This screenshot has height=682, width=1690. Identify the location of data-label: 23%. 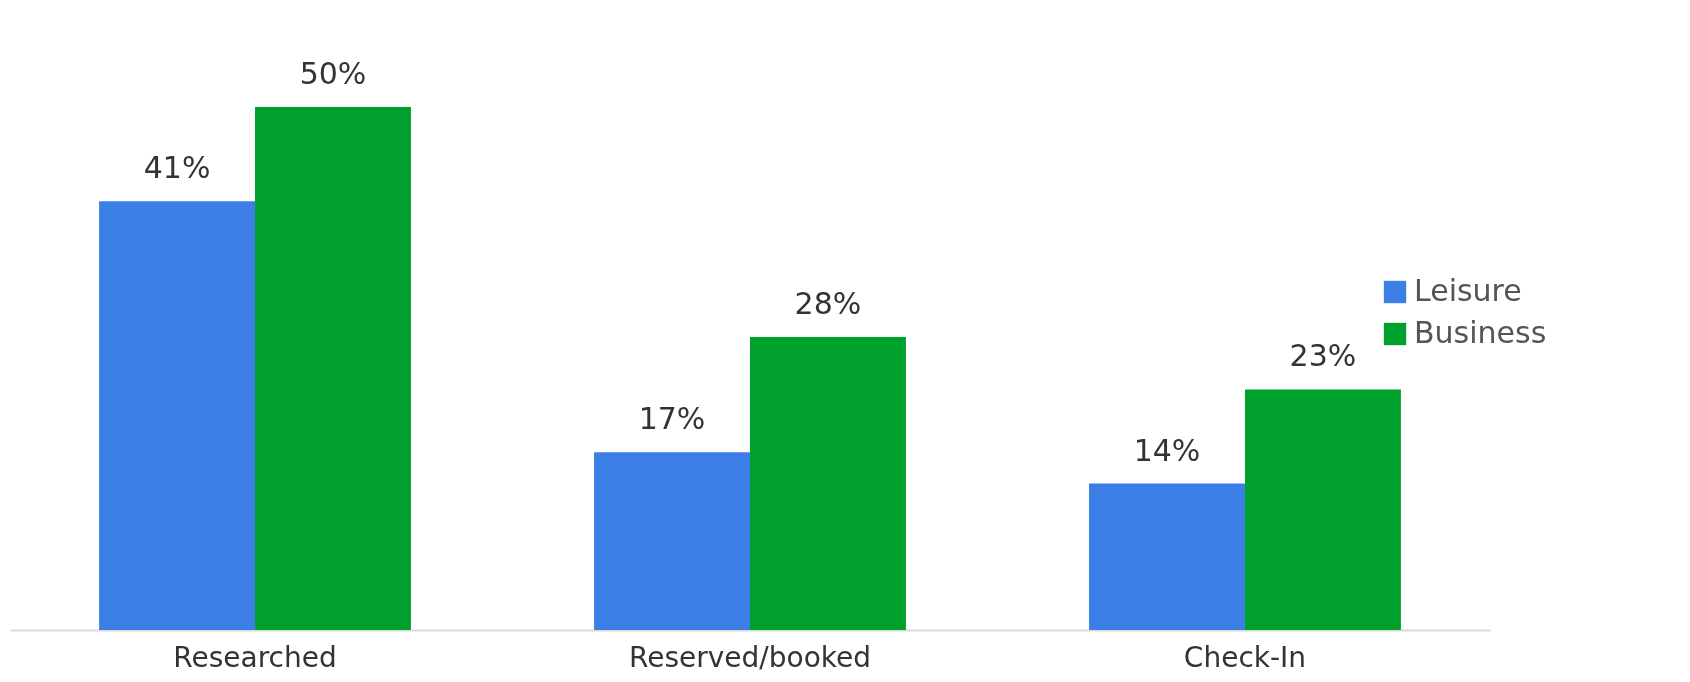
(1323, 356).